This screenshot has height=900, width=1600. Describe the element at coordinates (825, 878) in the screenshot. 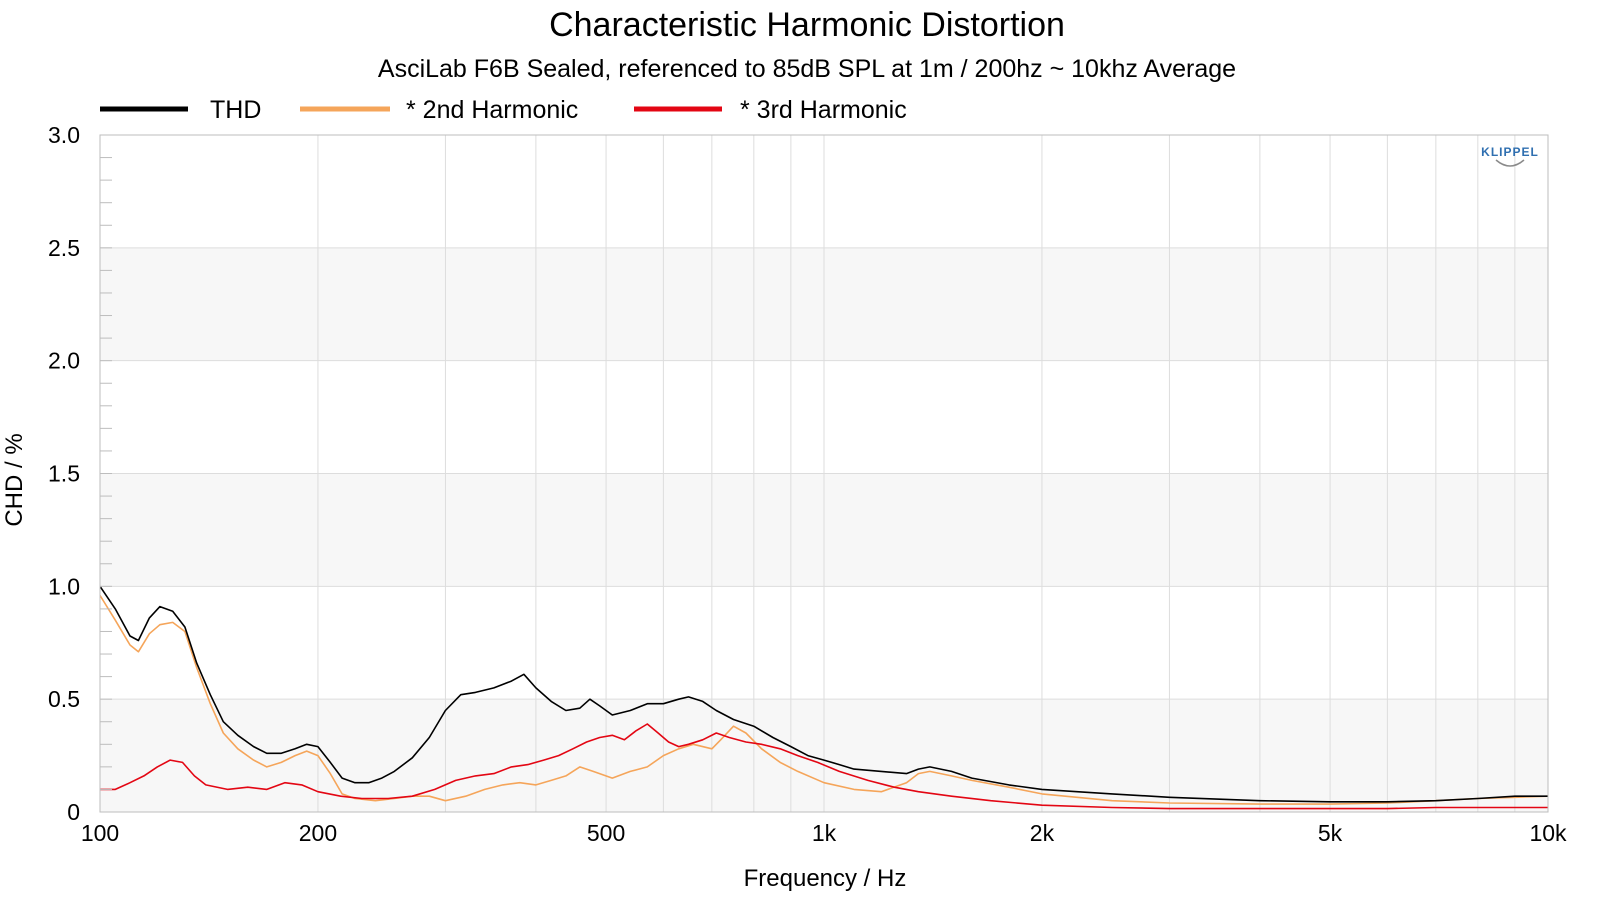

I see `x-axis-label: Frequency / Hz` at that location.